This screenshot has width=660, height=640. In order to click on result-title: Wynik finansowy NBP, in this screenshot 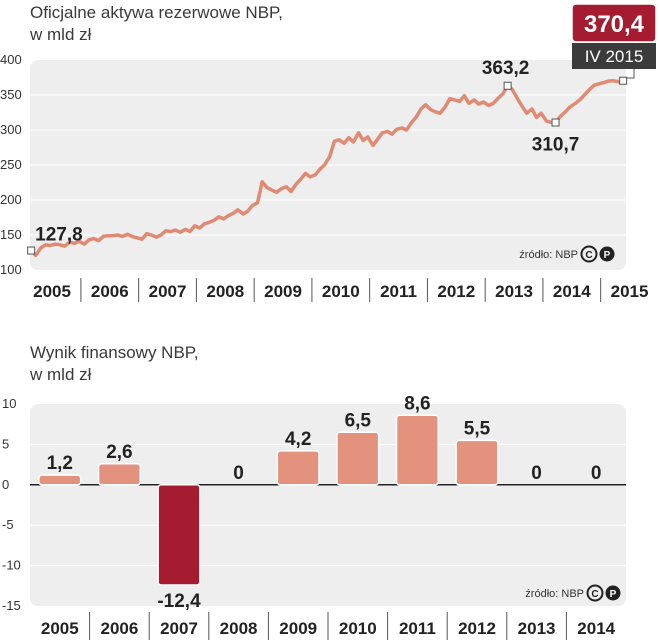, I will do `click(114, 352)`.